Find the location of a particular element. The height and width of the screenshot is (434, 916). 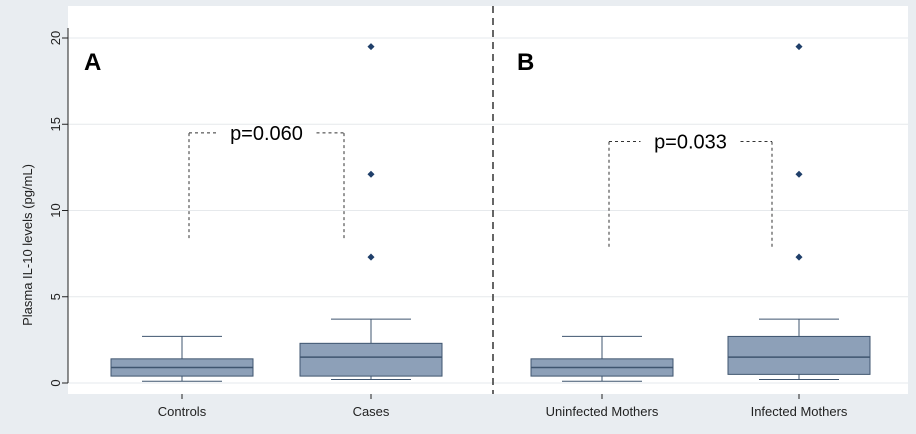

bracket-a: p=0.060 is located at coordinates (266, 181).